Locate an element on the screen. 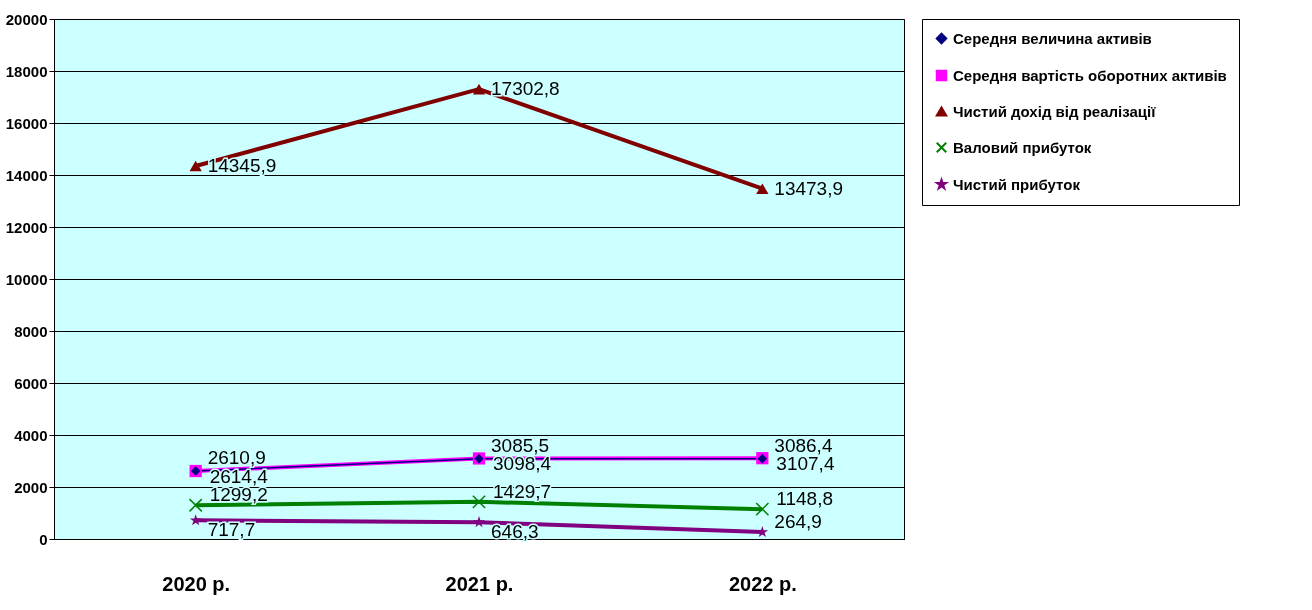 The height and width of the screenshot is (610, 1312). x-tick-label: 2021 р. is located at coordinates (479, 583).